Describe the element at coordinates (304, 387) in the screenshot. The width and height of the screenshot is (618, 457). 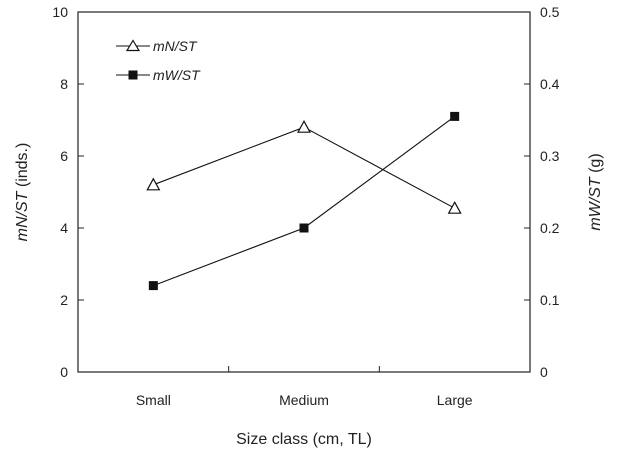
I see `x-axis-ticks: Small Medium Large` at that location.